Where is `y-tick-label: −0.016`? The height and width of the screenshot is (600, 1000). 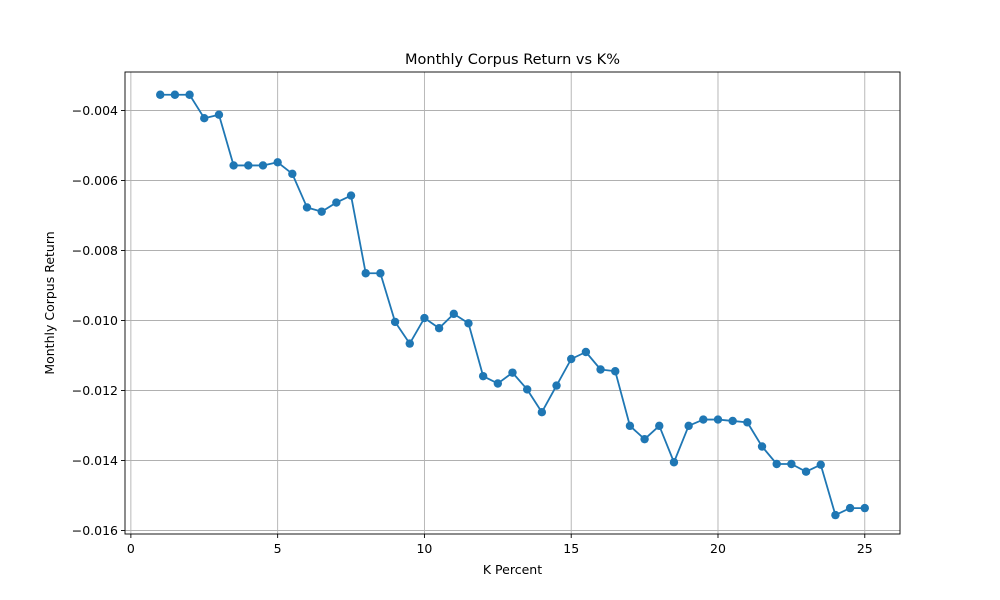
y-tick-label: −0.016 is located at coordinates (95, 530).